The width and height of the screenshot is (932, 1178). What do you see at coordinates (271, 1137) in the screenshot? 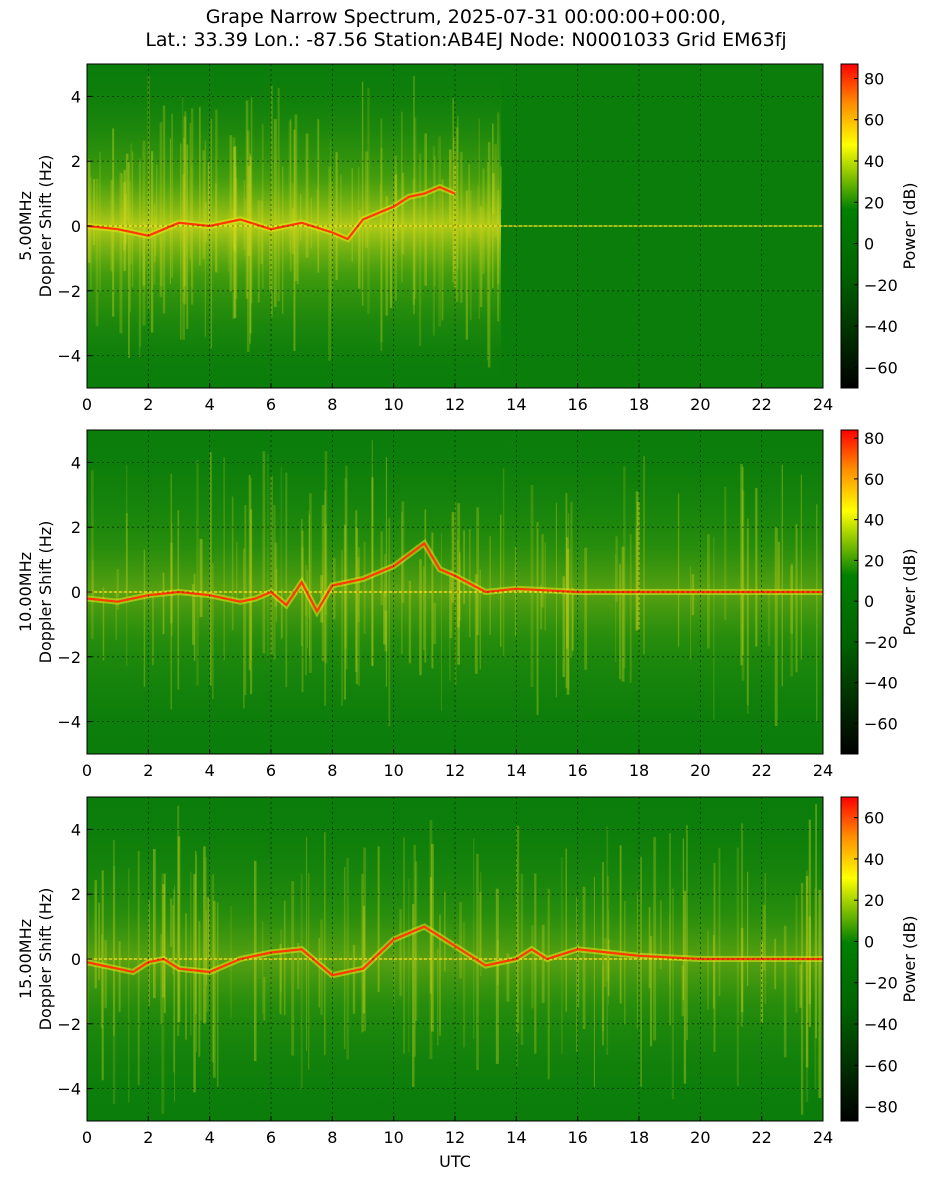
I see `x-tick-label: 6` at bounding box center [271, 1137].